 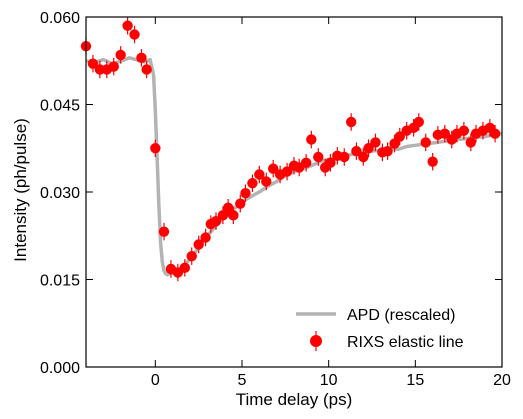 I want to click on x-axis-label: Time delay (ps), so click(x=294, y=399).